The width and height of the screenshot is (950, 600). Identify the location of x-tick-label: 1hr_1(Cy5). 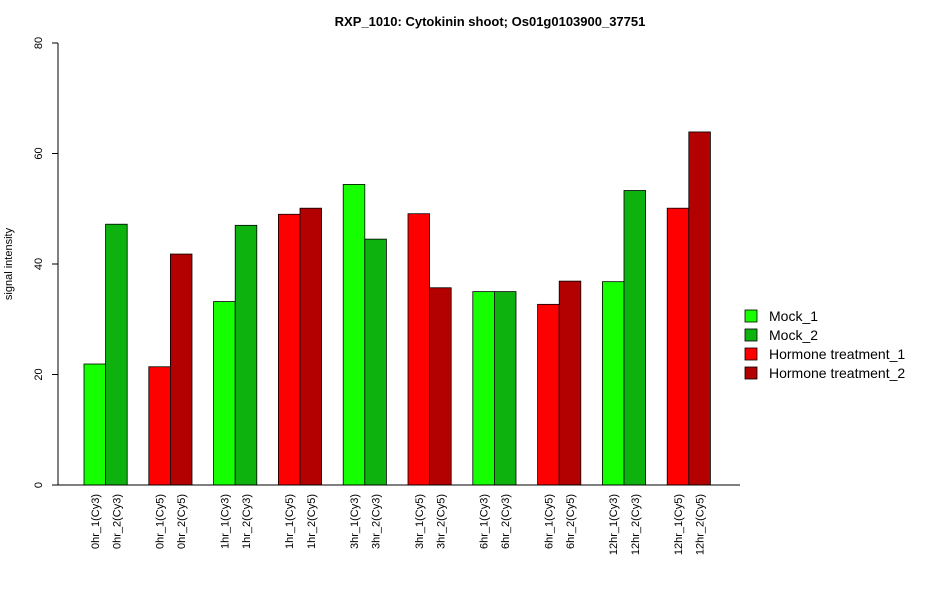
(290, 521).